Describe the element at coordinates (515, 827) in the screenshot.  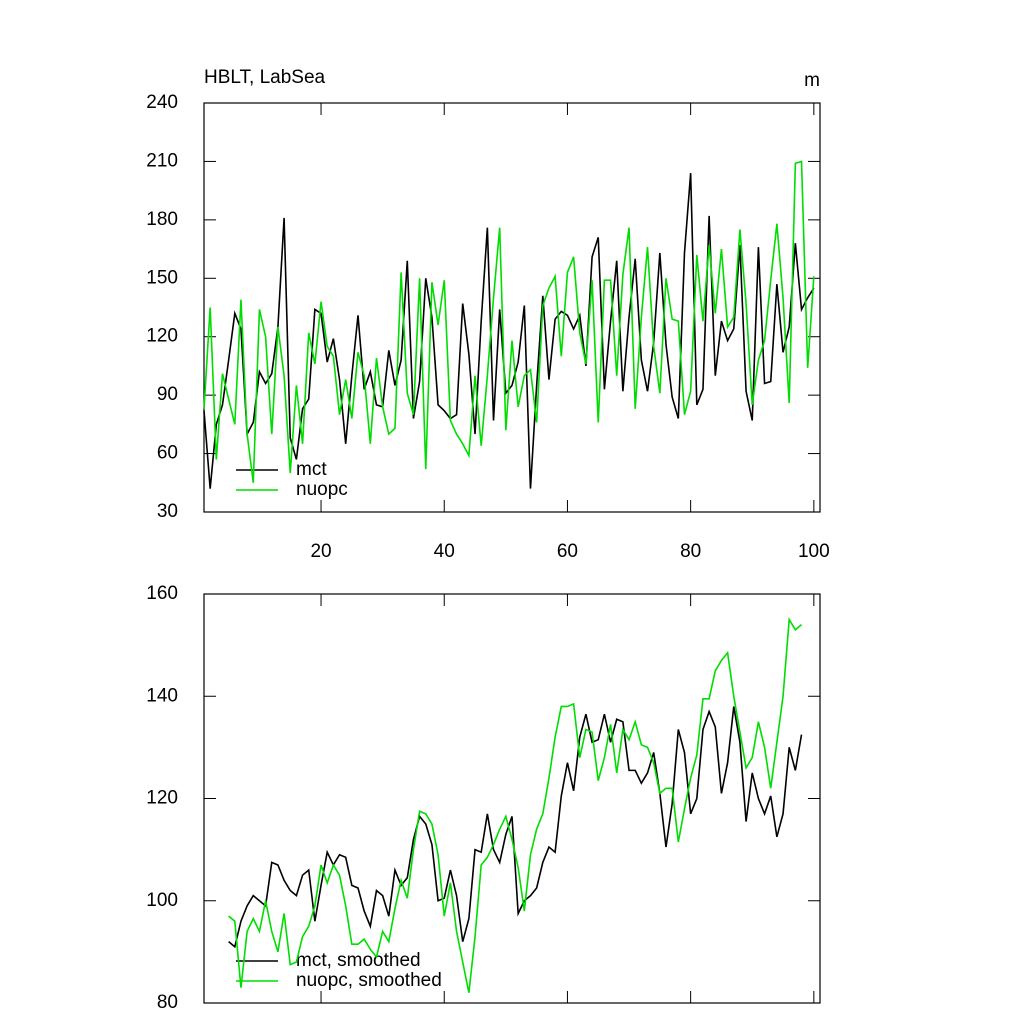
I see `series-line` at that location.